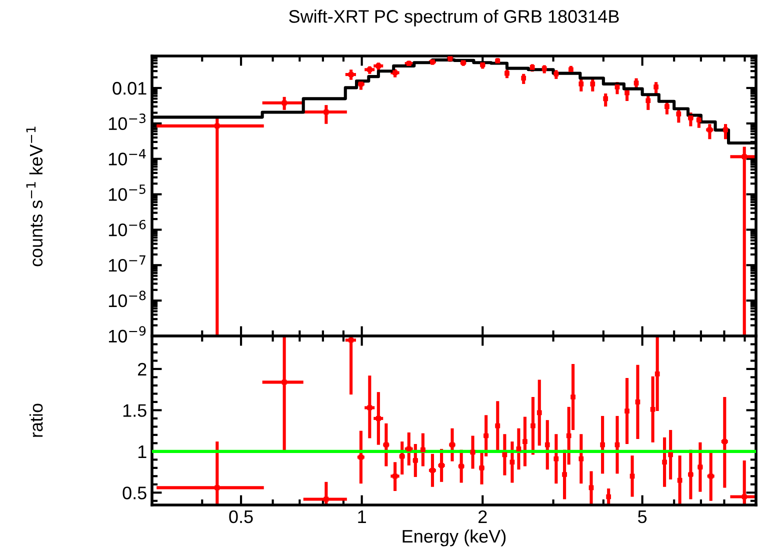  I want to click on x-tick-label: 2, so click(482, 516).